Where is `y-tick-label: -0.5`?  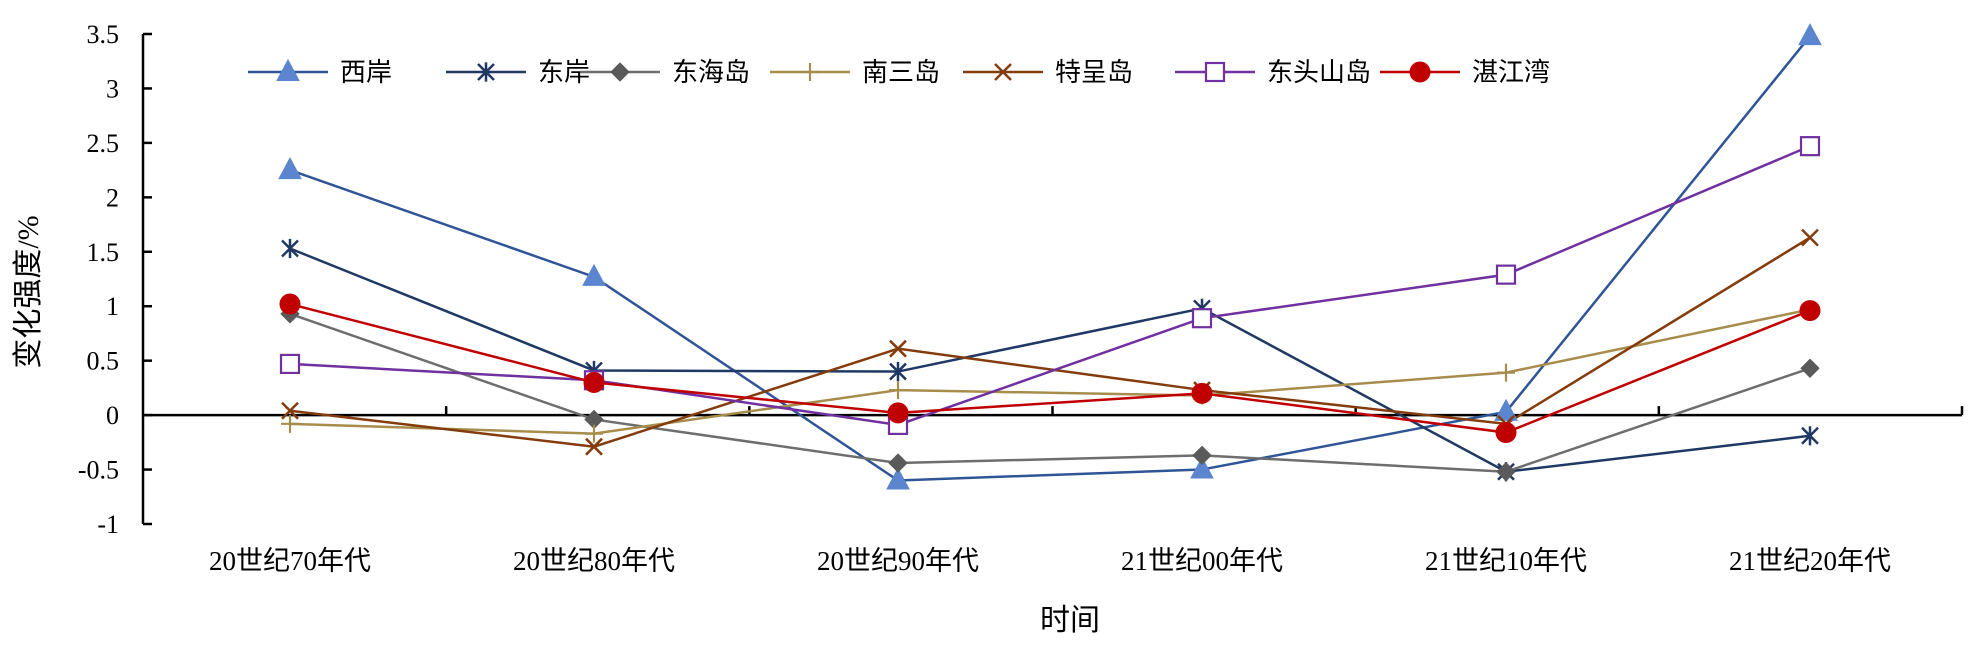 y-tick-label: -0.5 is located at coordinates (98, 470).